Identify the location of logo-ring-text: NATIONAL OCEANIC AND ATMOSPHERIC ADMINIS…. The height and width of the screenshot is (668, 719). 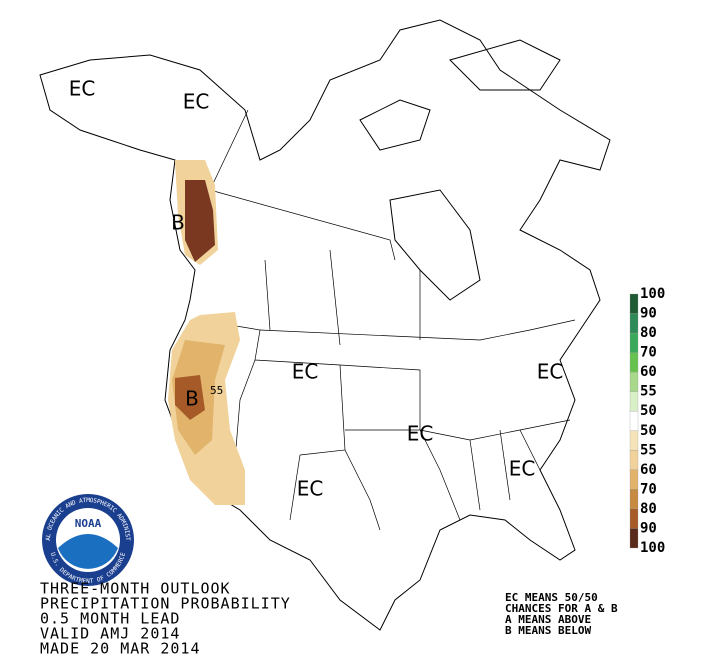
(66, 270).